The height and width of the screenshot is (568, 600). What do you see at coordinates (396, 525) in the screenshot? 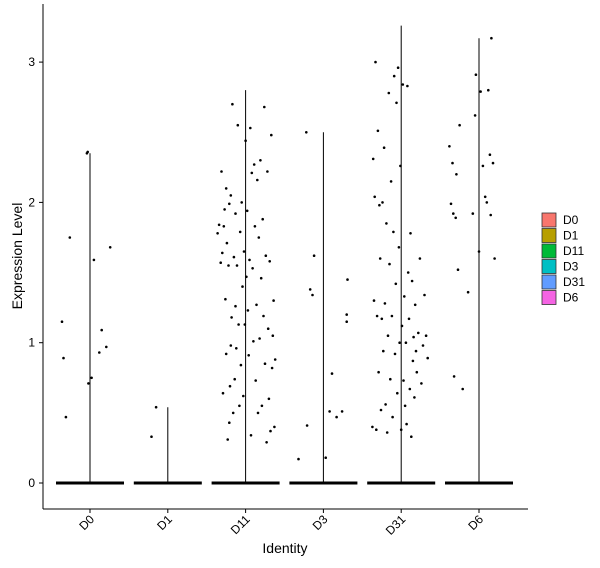
I see `x-tick-label: D31` at bounding box center [396, 525].